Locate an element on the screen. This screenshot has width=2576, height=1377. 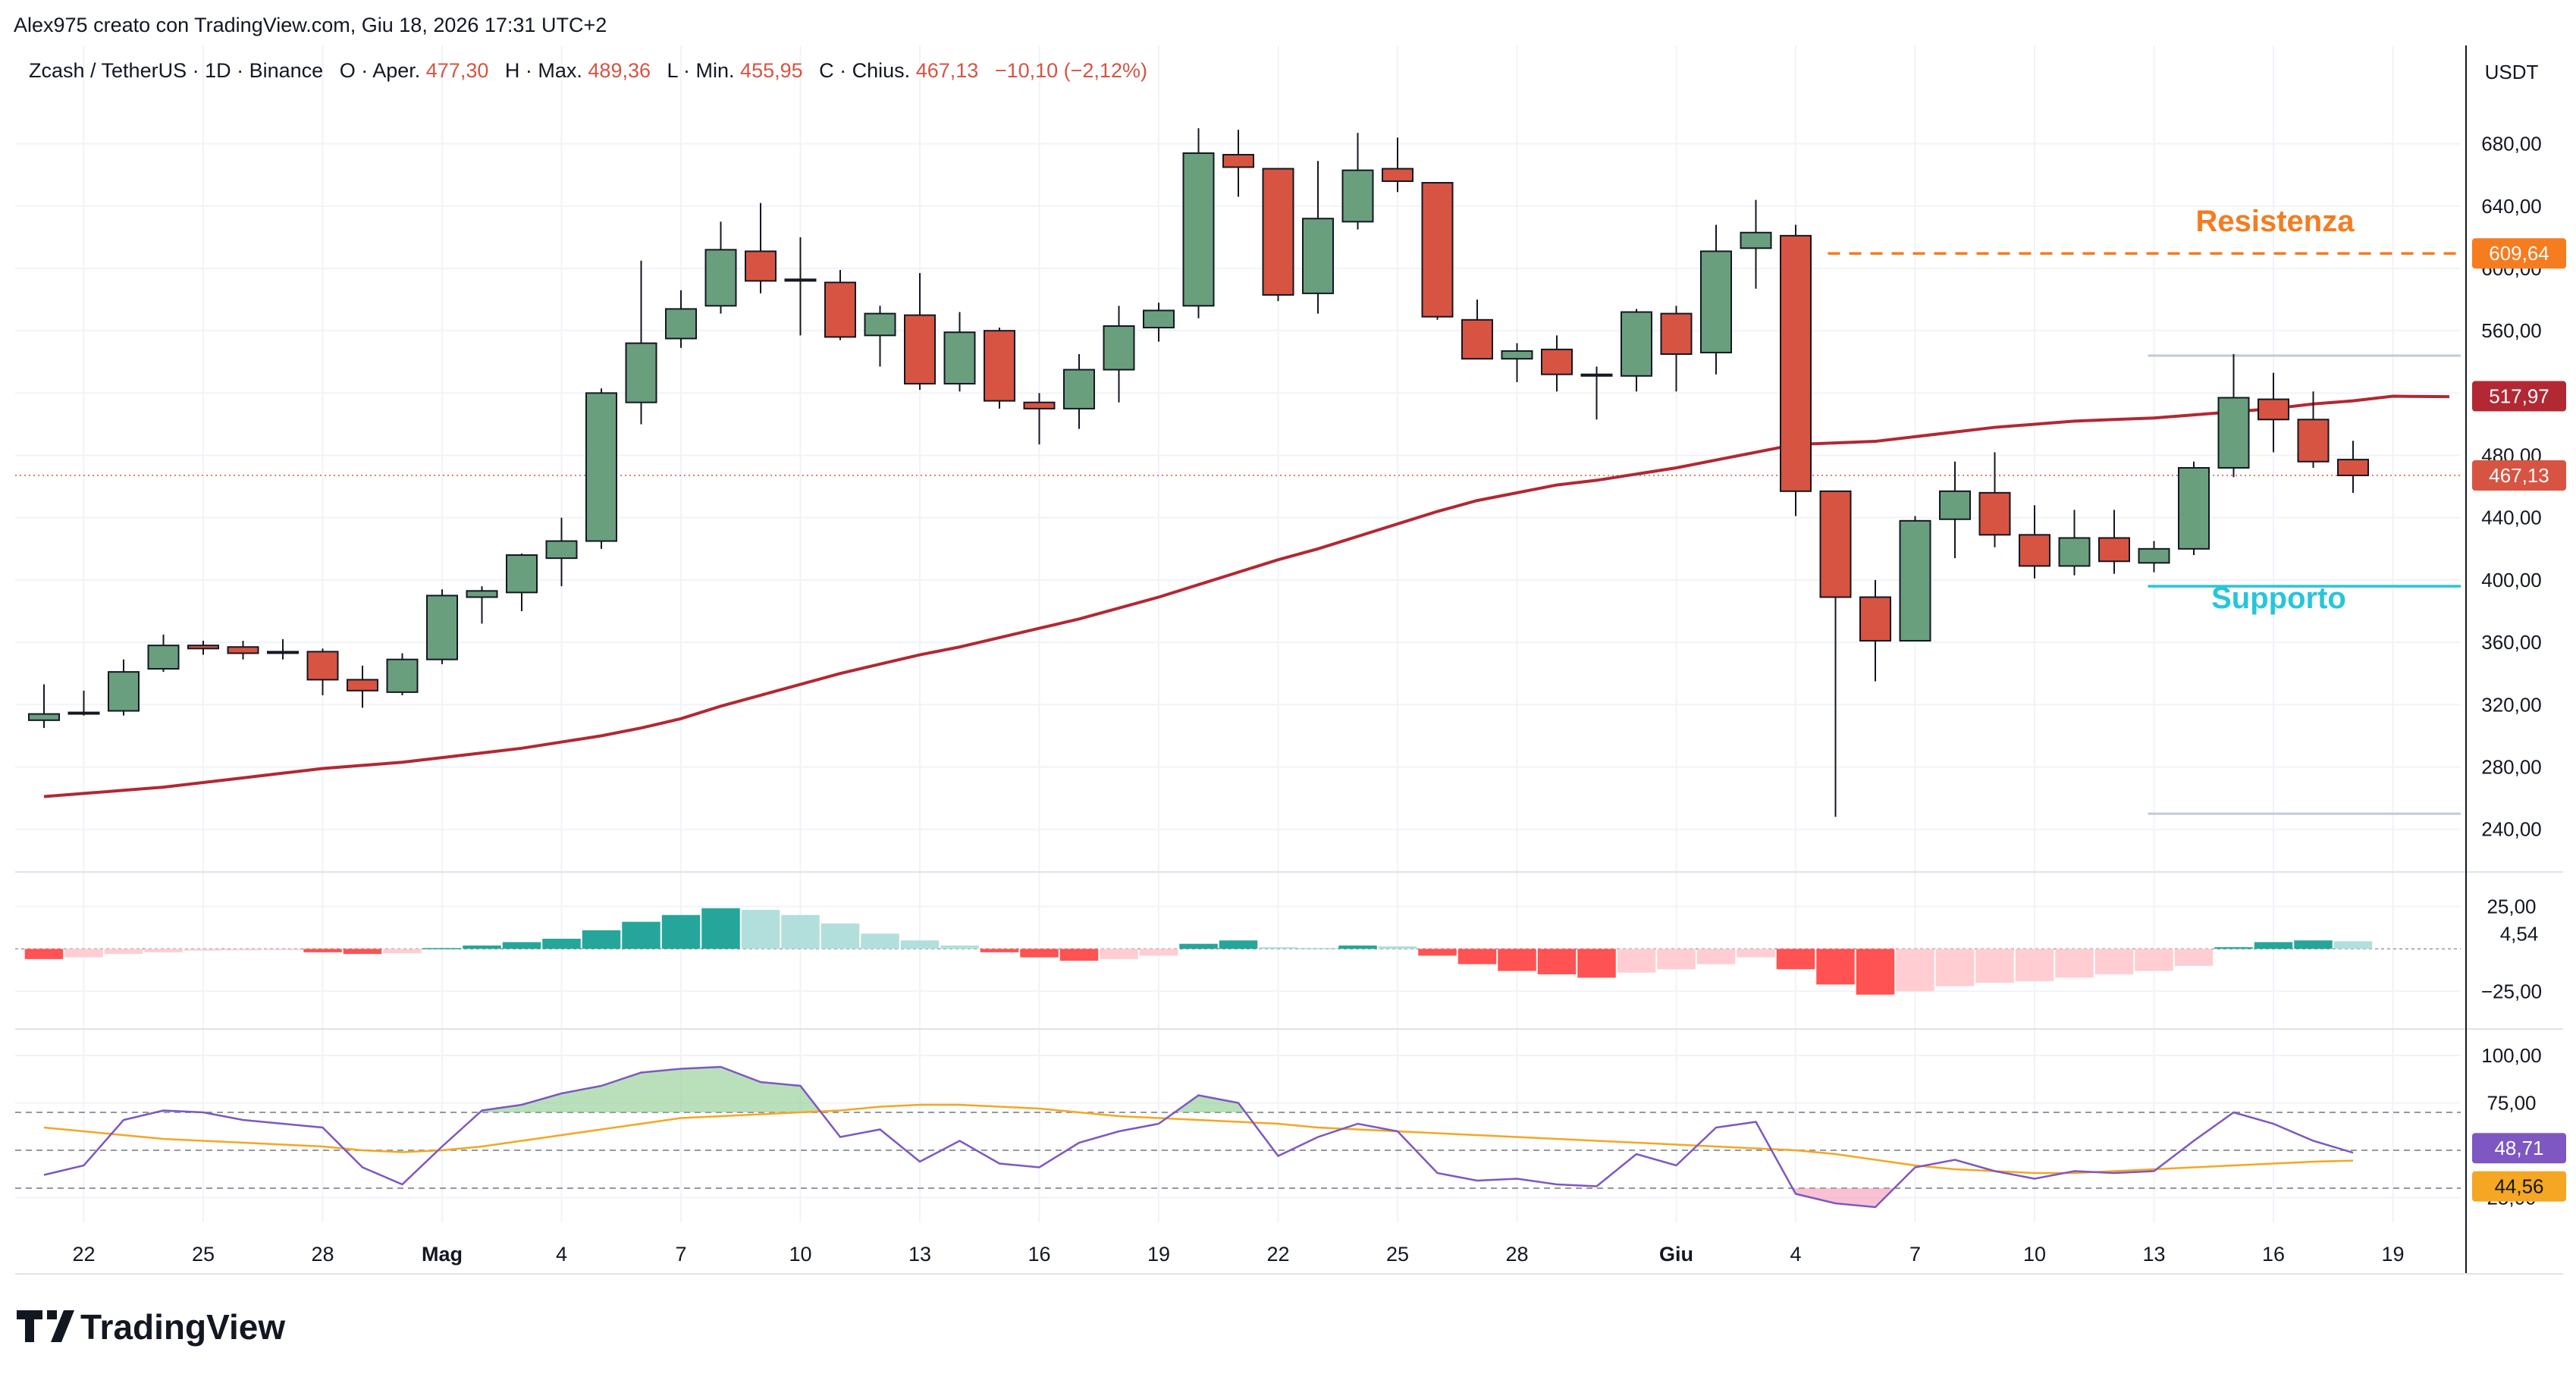
date-tick-label: Mag is located at coordinates (442, 1254).